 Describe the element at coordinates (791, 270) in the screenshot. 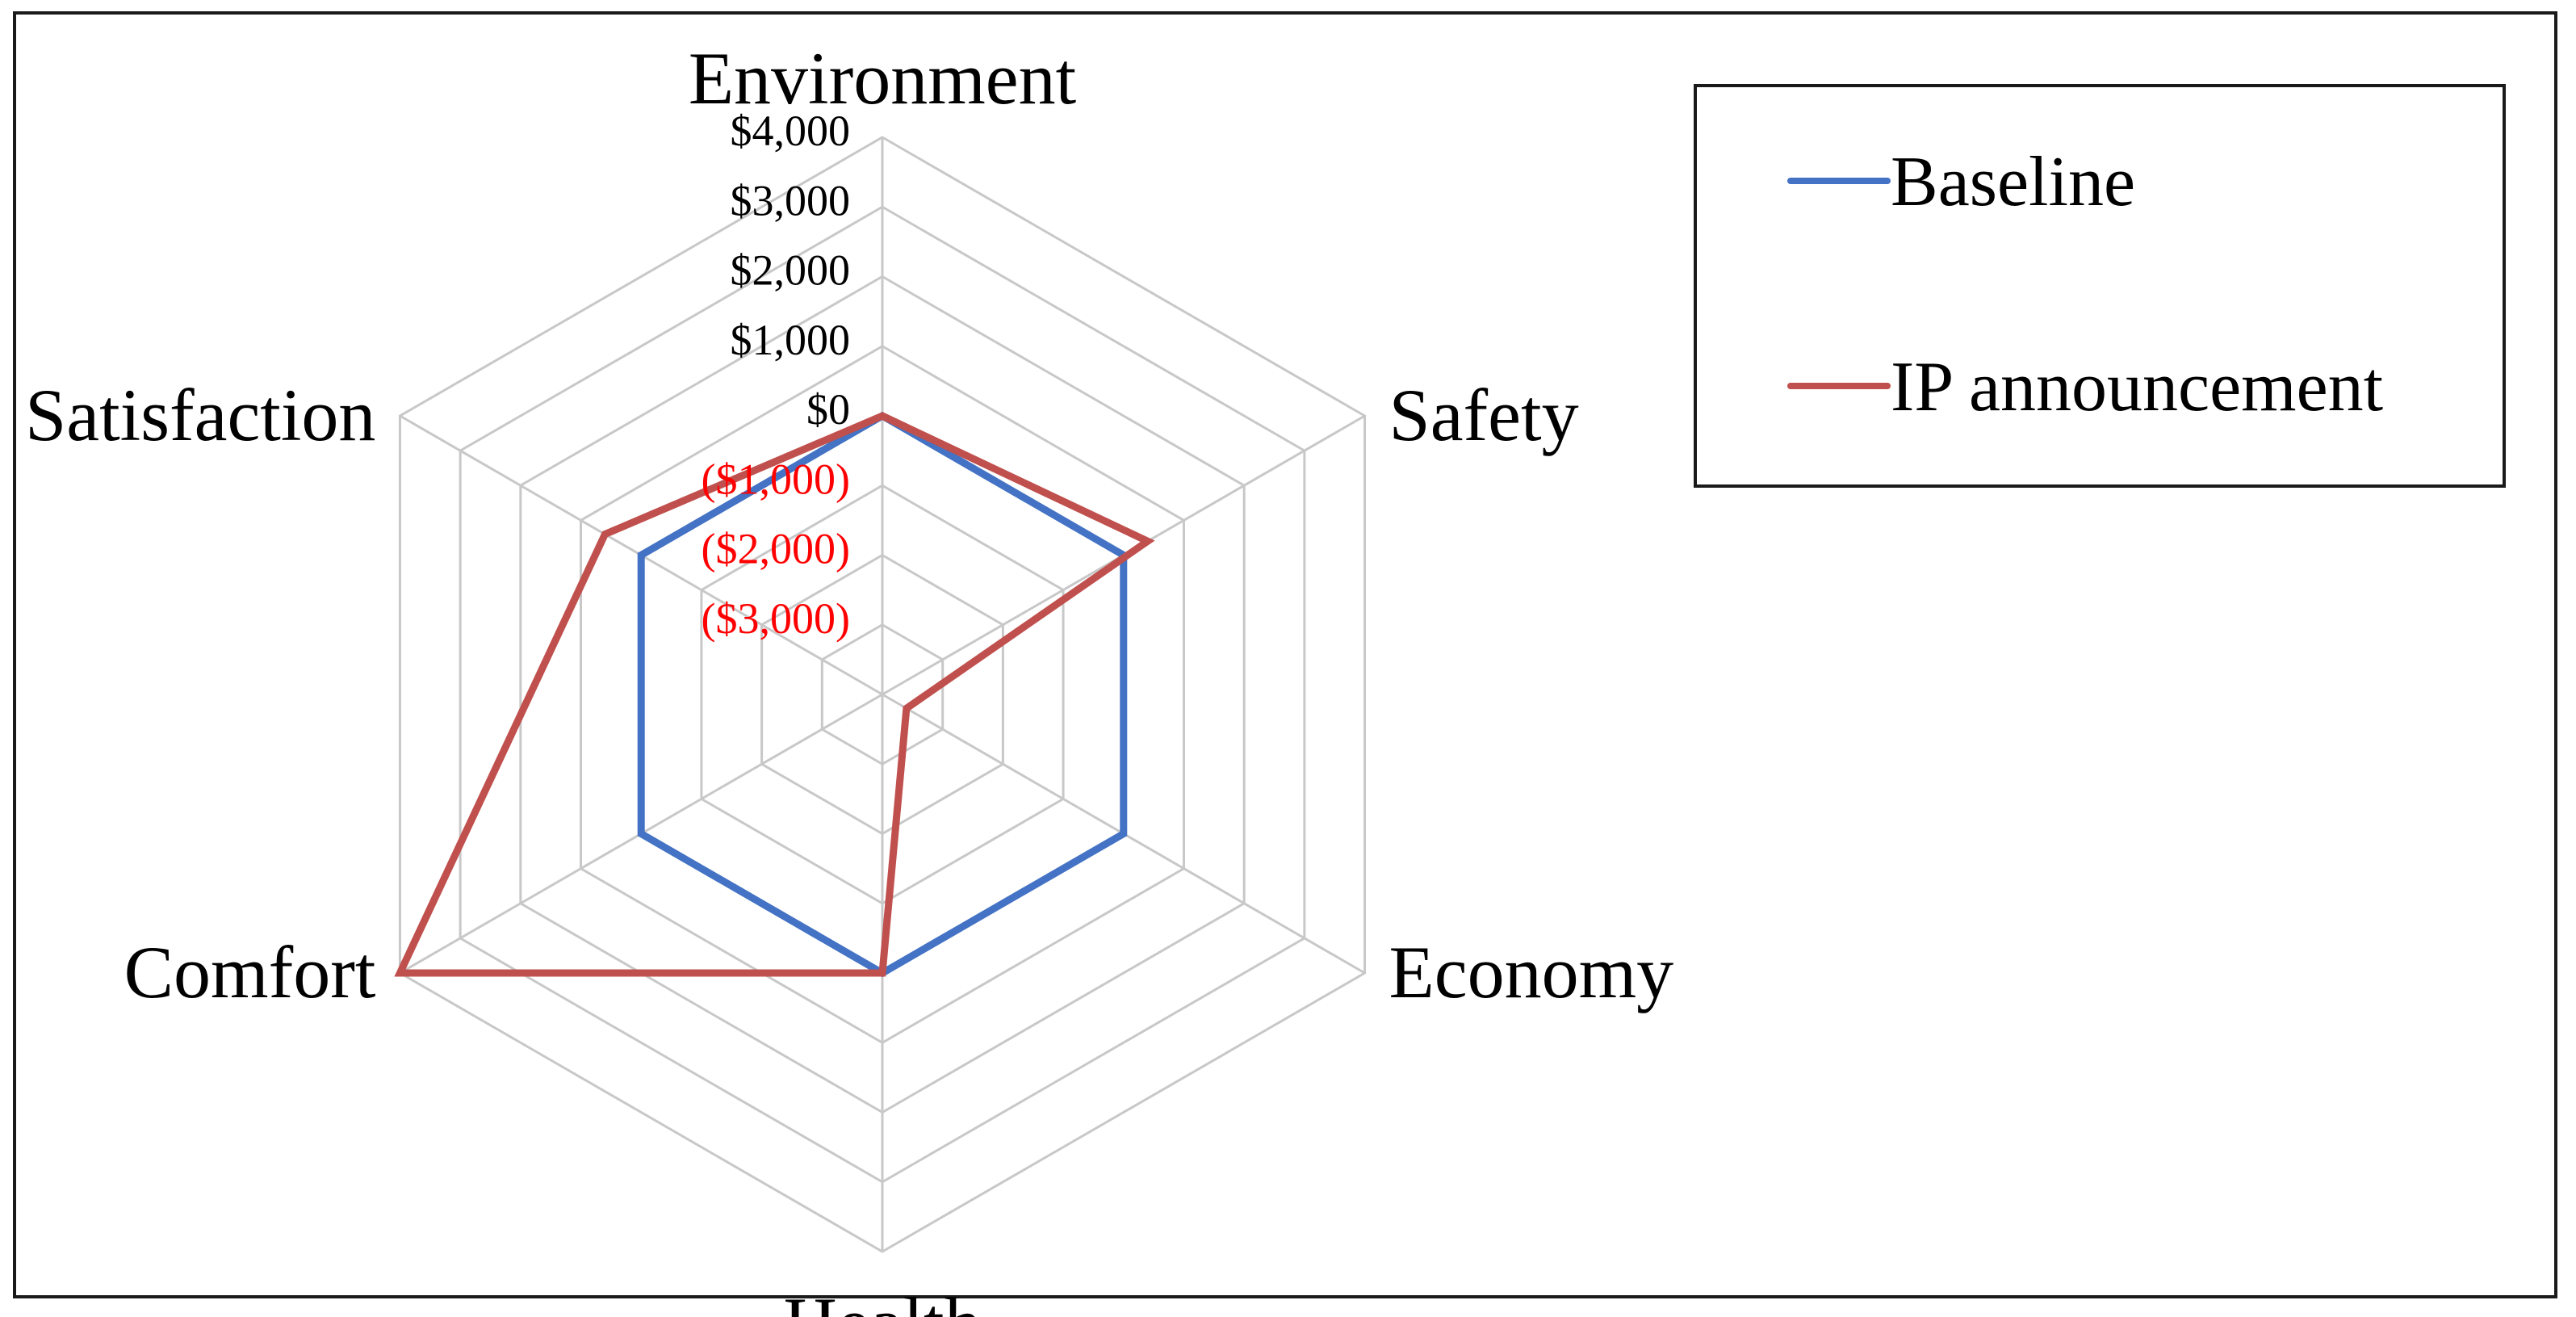

I see `tick-label: $2,000` at that location.